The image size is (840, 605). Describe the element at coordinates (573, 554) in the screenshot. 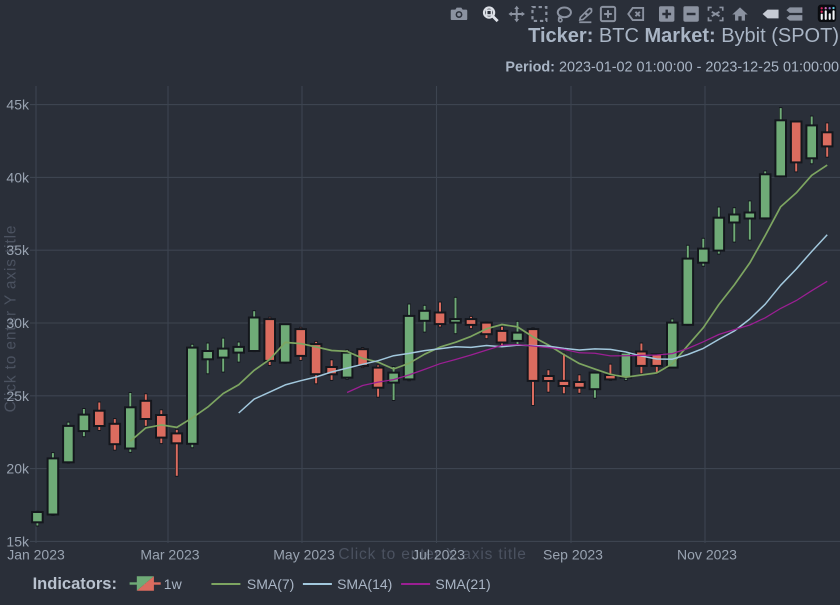

I see `svg-text: Sep 2023` at that location.